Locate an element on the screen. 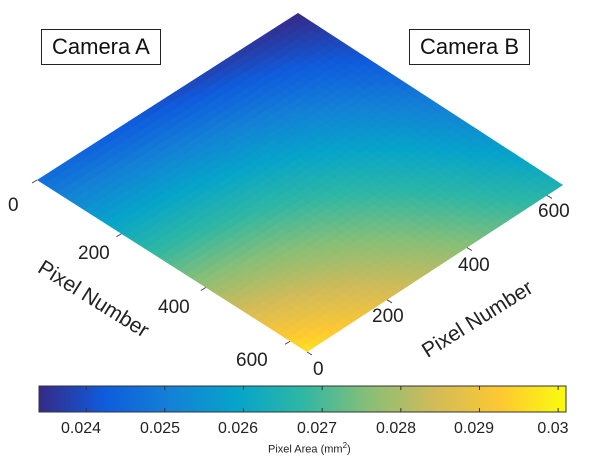 The height and width of the screenshot is (462, 599). colorbar-tick-0.026: 0.026 is located at coordinates (238, 428).